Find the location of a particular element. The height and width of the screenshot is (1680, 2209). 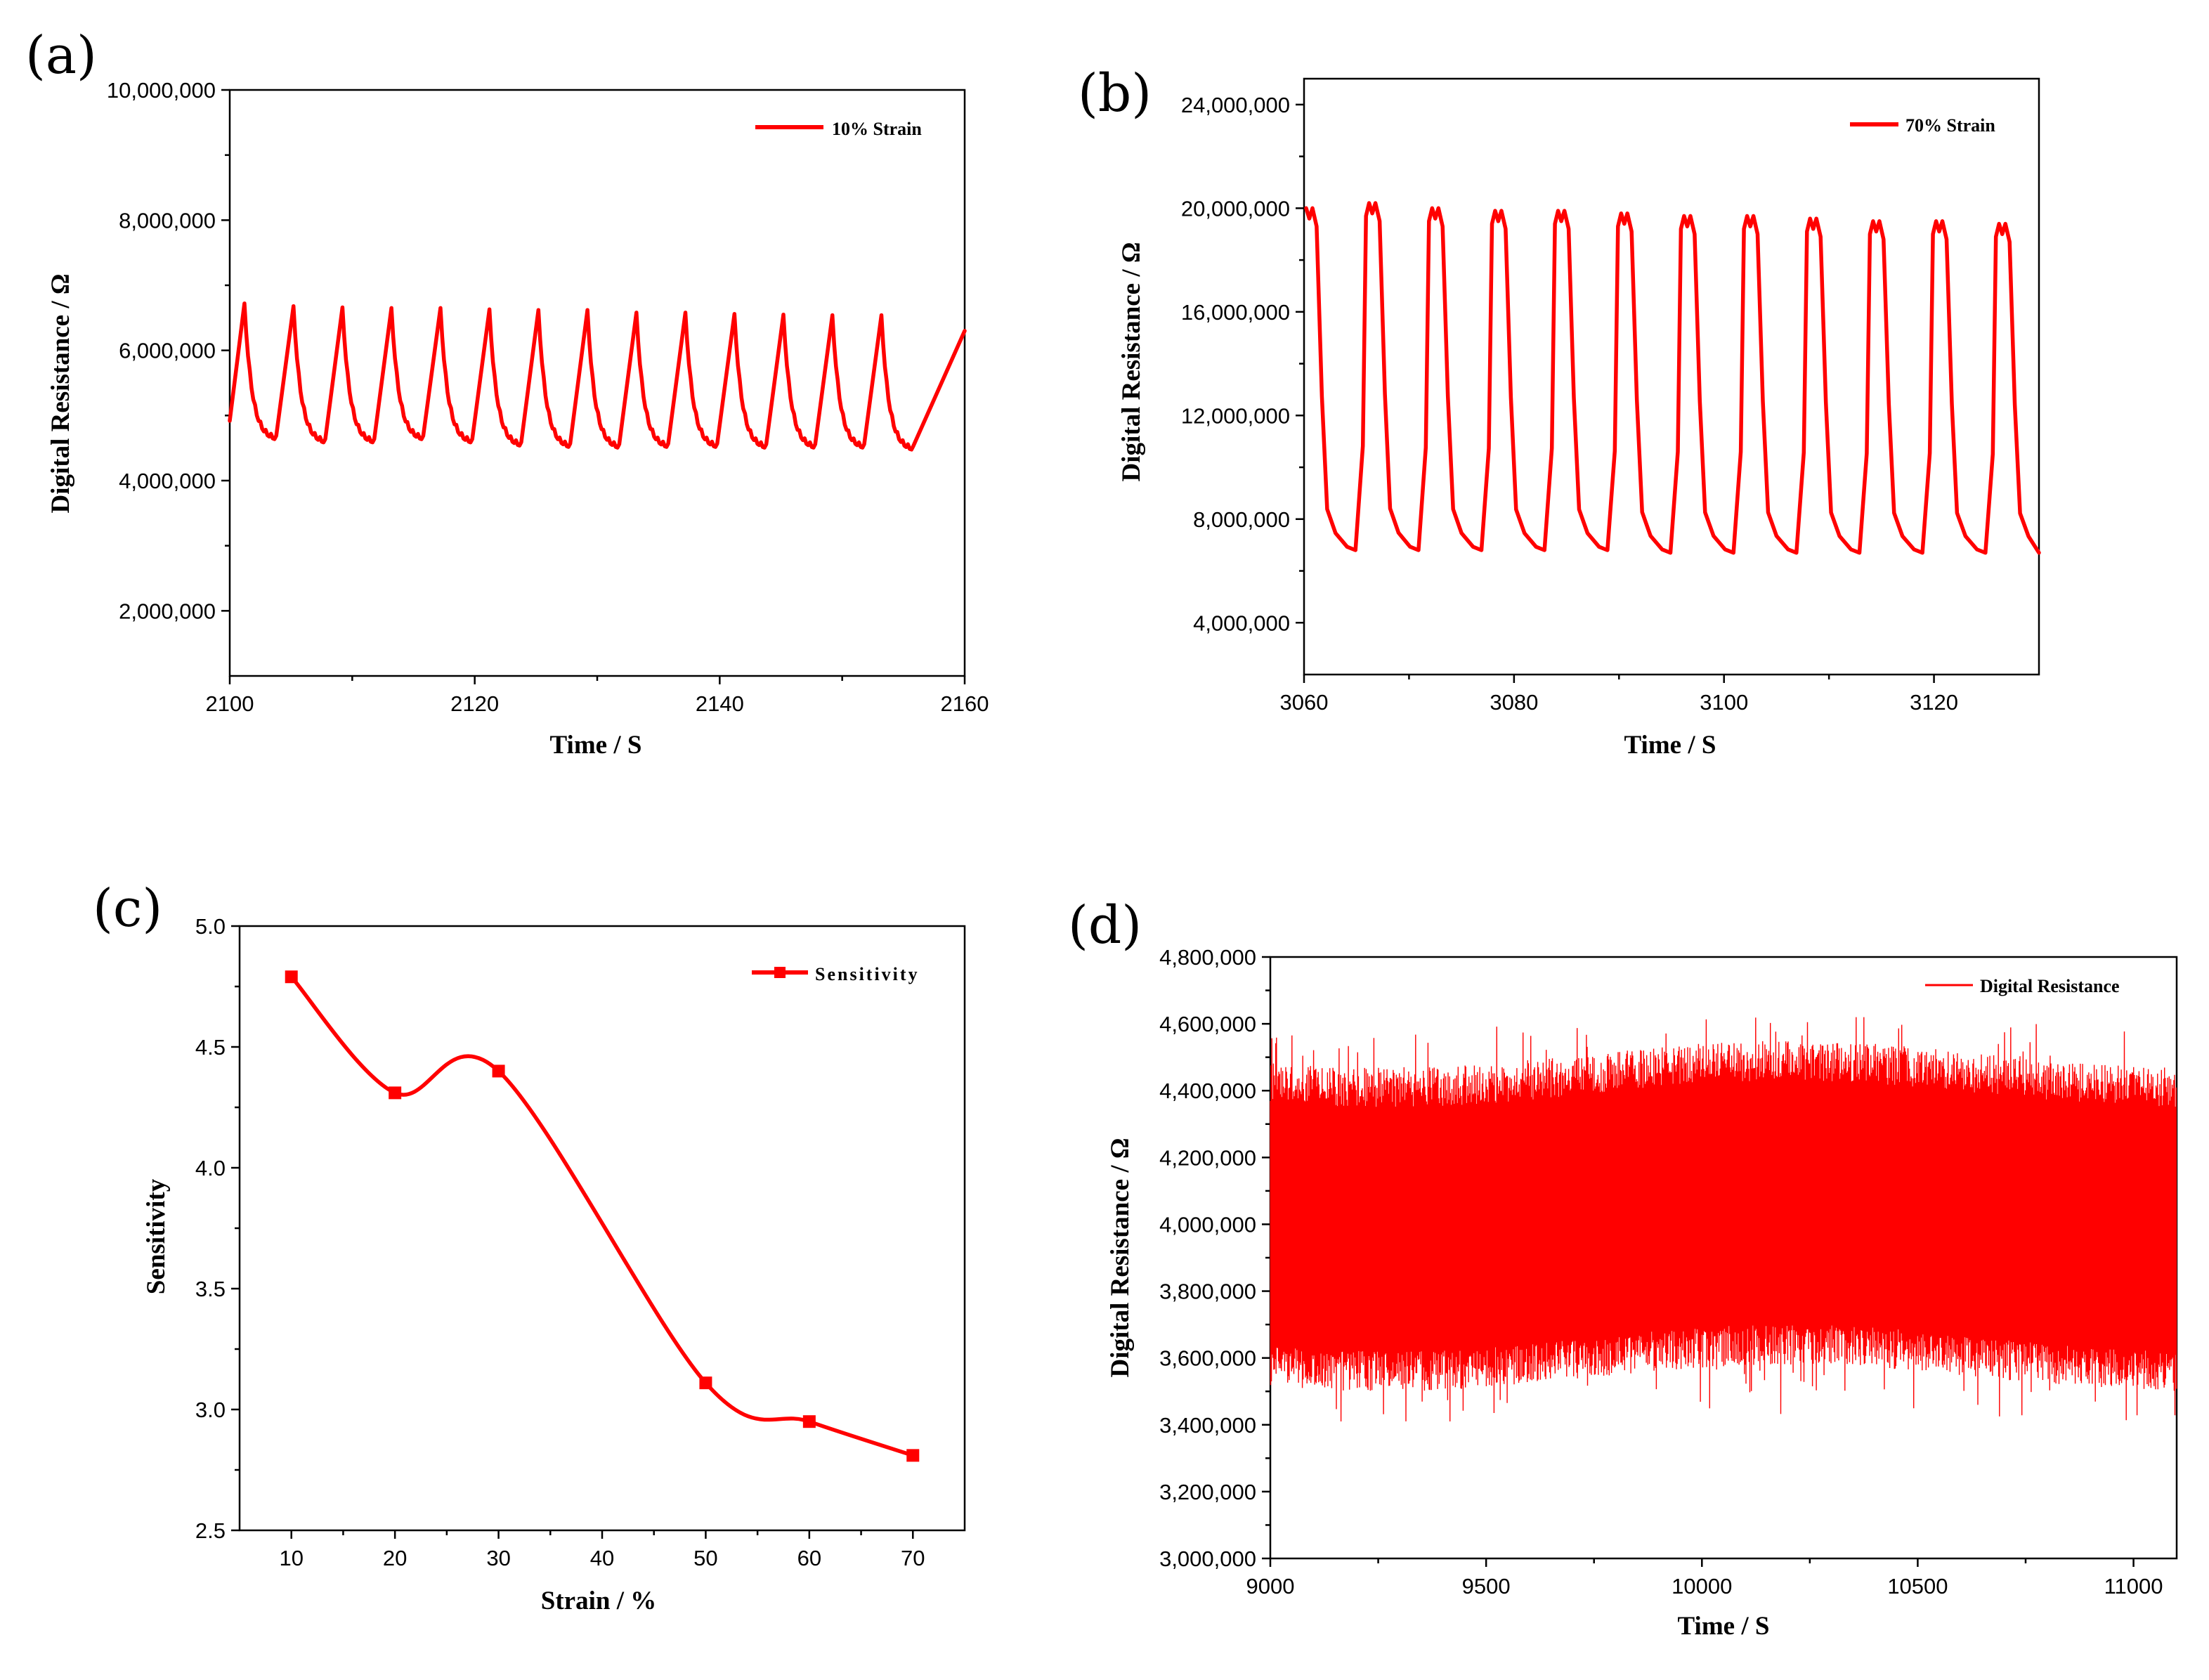

x-tick-label: 20 is located at coordinates (395, 1558).